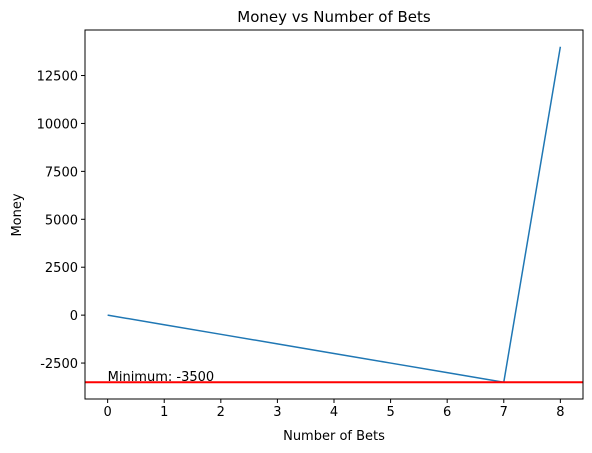 The image size is (592, 453). Describe the element at coordinates (334, 412) in the screenshot. I see `x-tick-label: 4` at that location.